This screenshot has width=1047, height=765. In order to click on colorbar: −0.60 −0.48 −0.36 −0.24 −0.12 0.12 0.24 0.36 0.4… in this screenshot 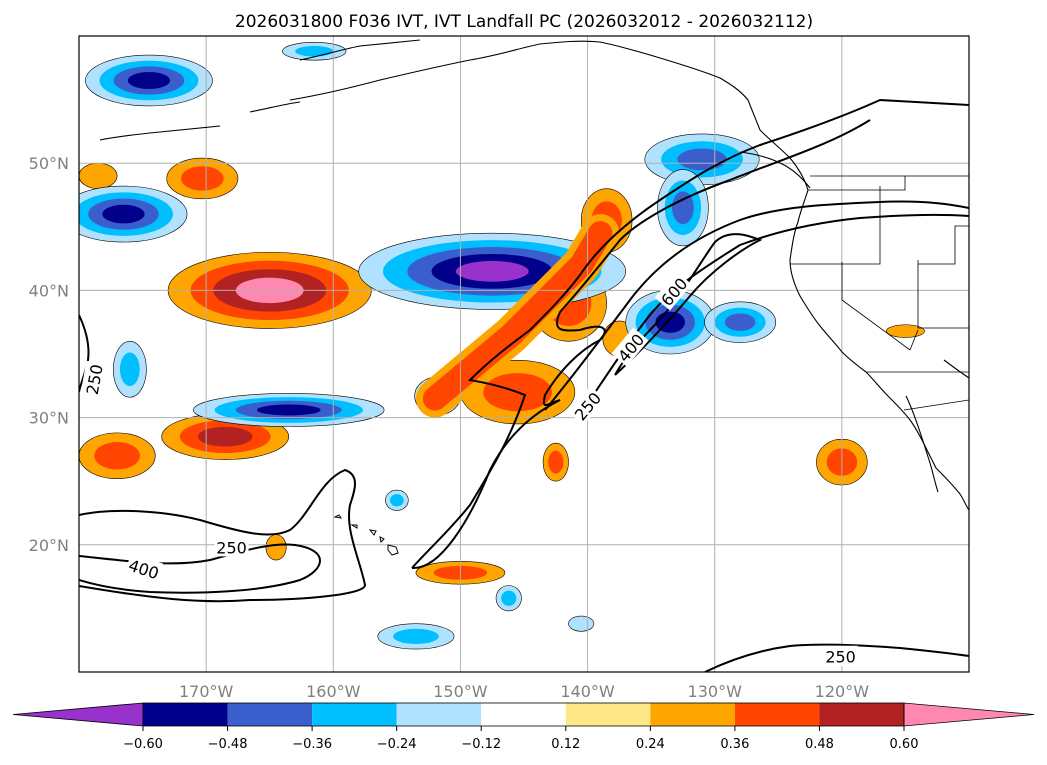, I will do `click(523, 727)`.